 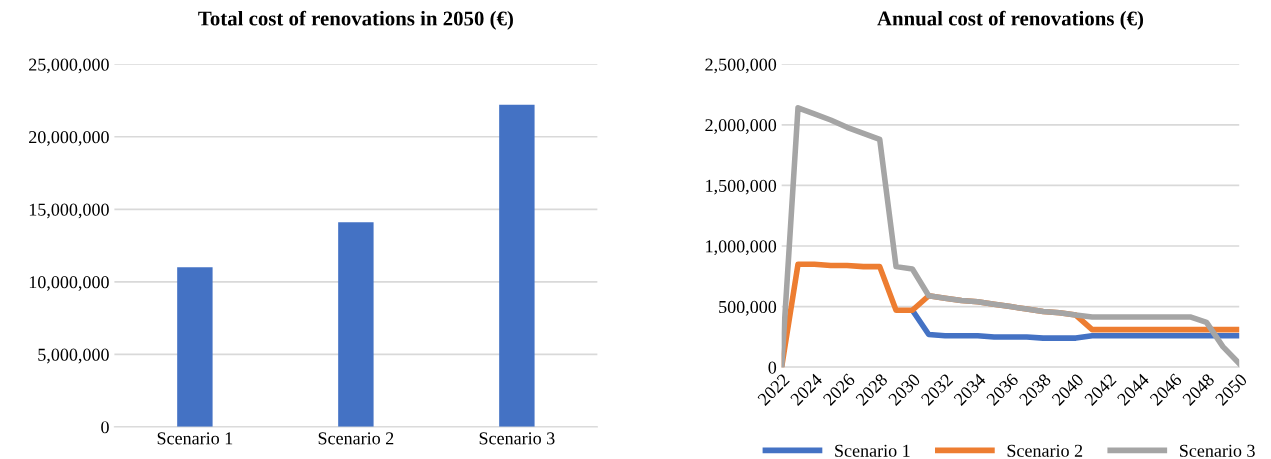 What do you see at coordinates (69, 211) in the screenshot?
I see `y-tick-label: 15,000,000` at bounding box center [69, 211].